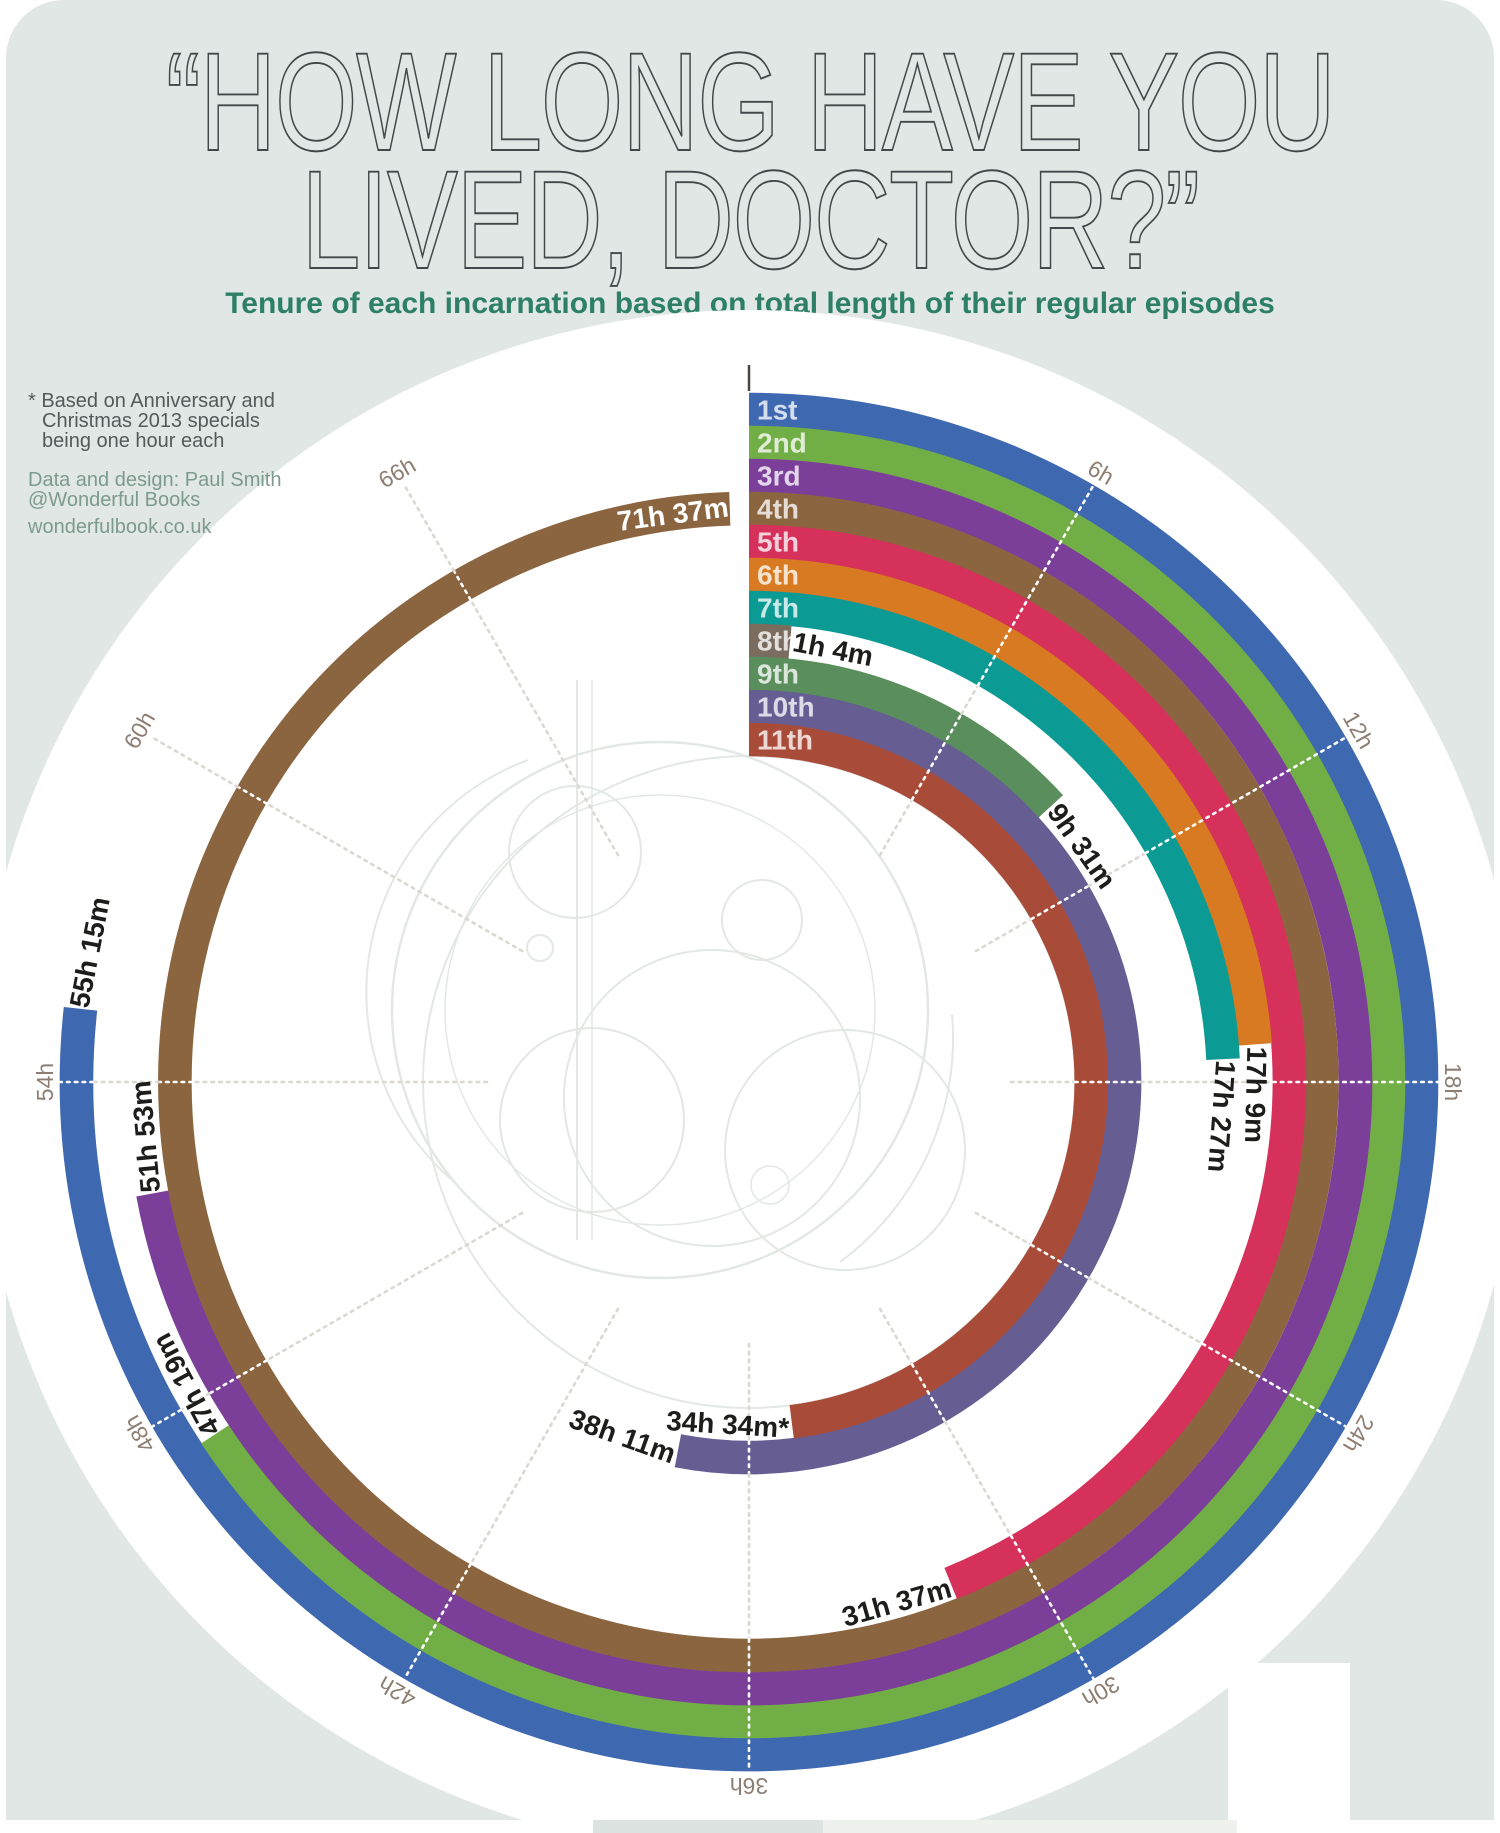  What do you see at coordinates (133, 441) in the screenshot?
I see `note-line: being one hour each` at bounding box center [133, 441].